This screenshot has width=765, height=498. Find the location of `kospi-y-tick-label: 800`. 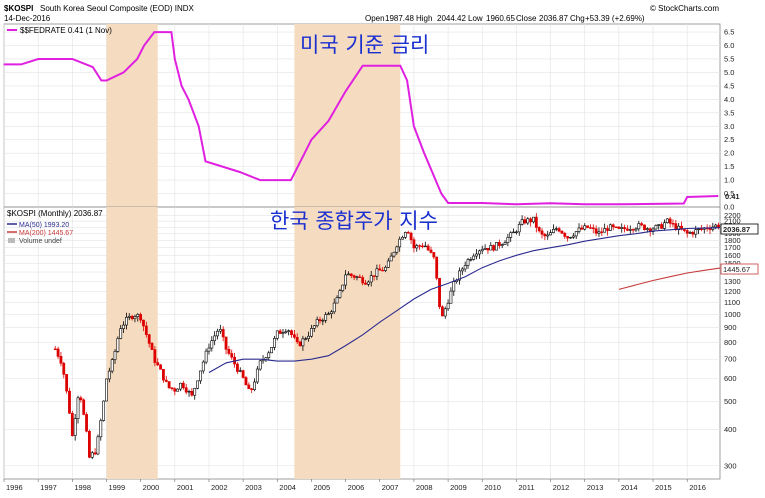

kospi-y-tick-label: 800 is located at coordinates (730, 342).